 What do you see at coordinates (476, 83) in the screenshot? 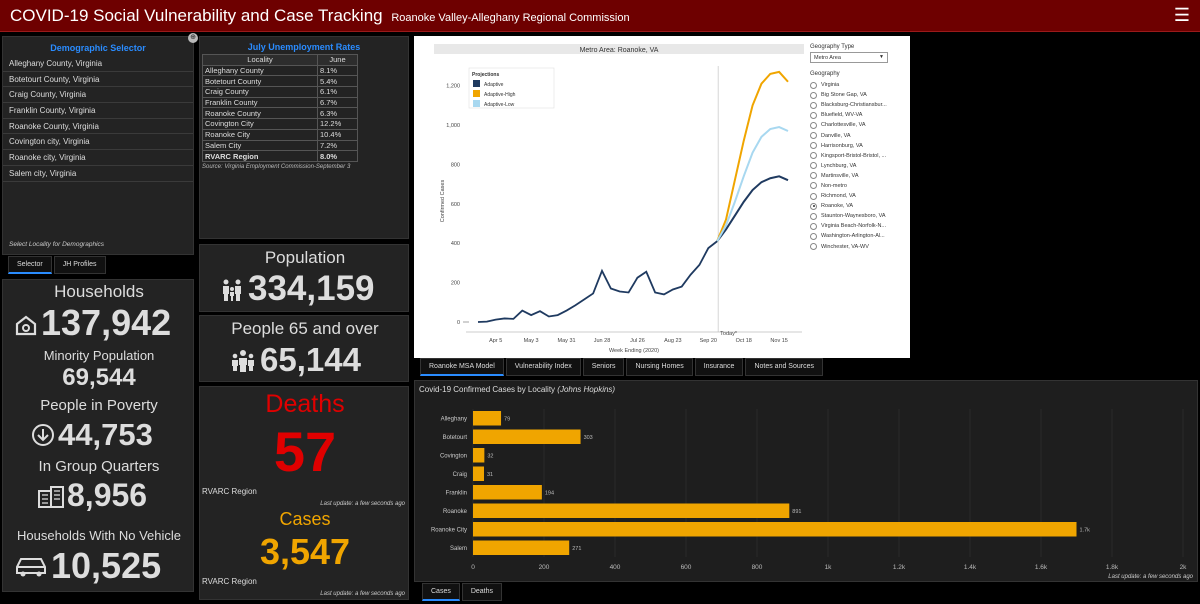
I see `legend-swatch` at bounding box center [476, 83].